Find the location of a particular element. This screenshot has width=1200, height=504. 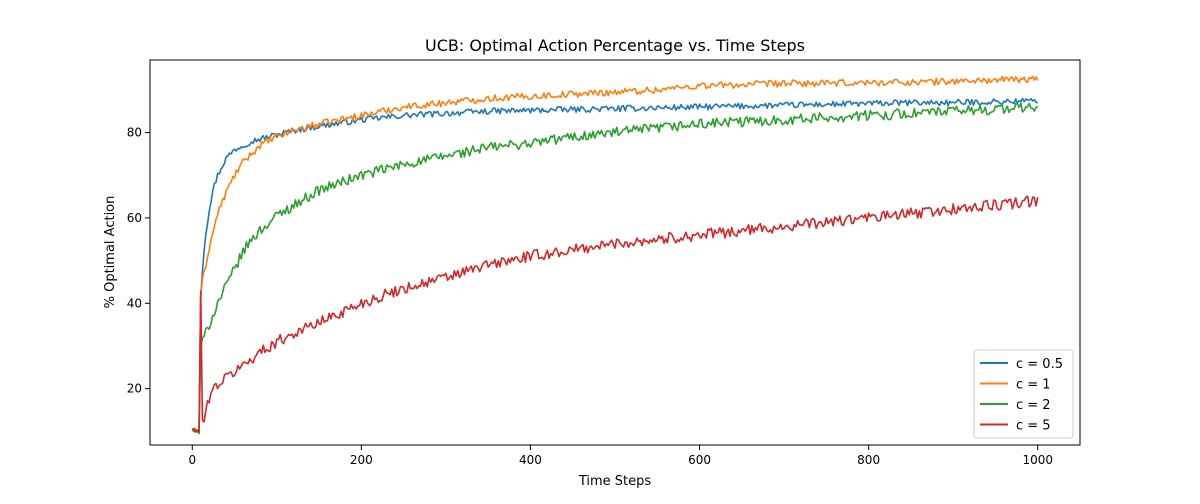

y-axis-label: % Optimal Action is located at coordinates (110, 252).